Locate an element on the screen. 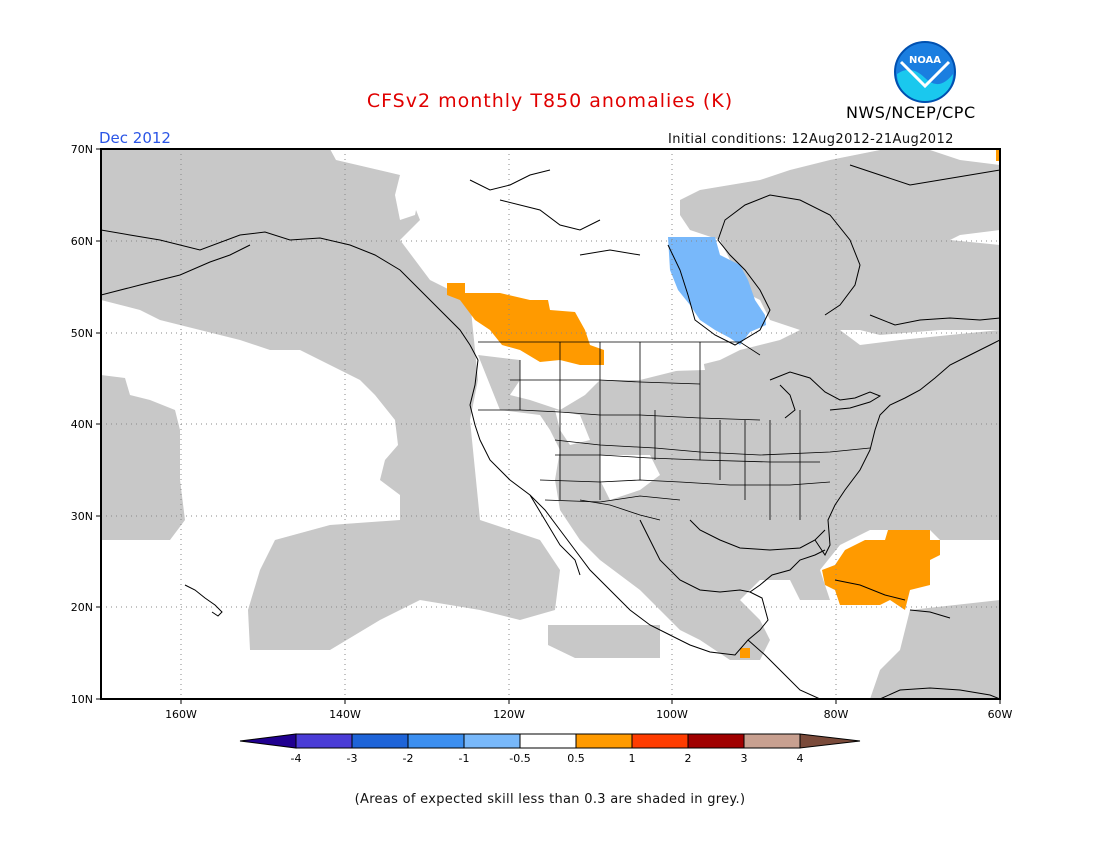  colorbar is located at coordinates (550, 741).